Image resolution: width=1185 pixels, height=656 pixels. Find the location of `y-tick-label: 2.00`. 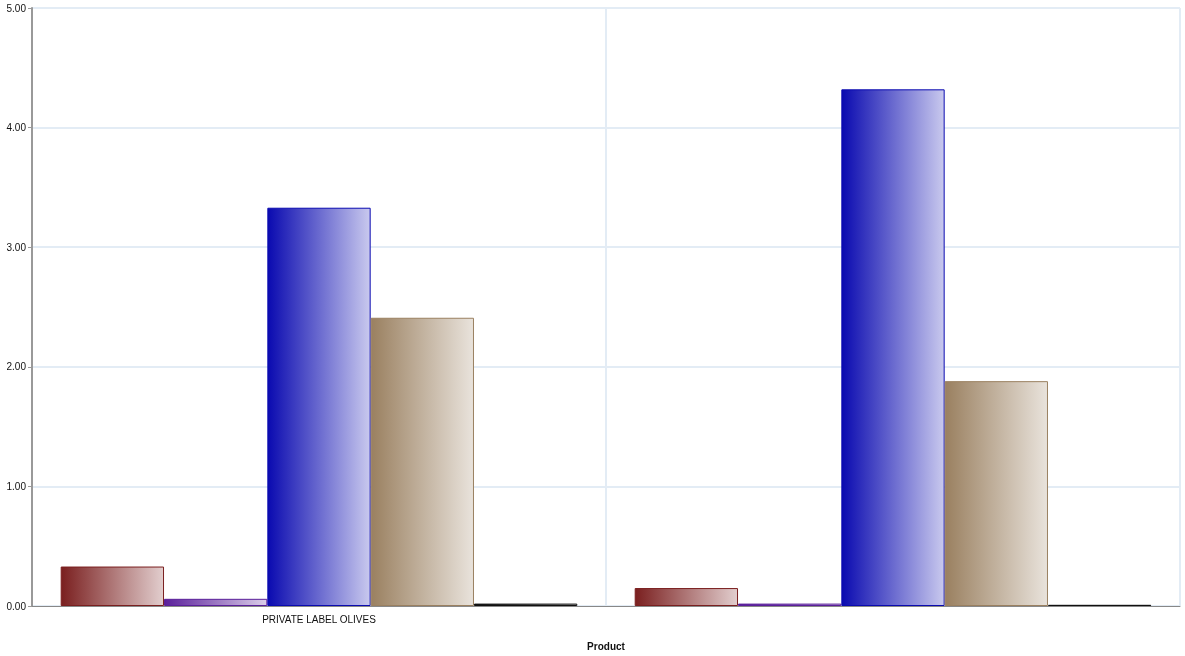

y-tick-label: 2.00 is located at coordinates (16, 367).